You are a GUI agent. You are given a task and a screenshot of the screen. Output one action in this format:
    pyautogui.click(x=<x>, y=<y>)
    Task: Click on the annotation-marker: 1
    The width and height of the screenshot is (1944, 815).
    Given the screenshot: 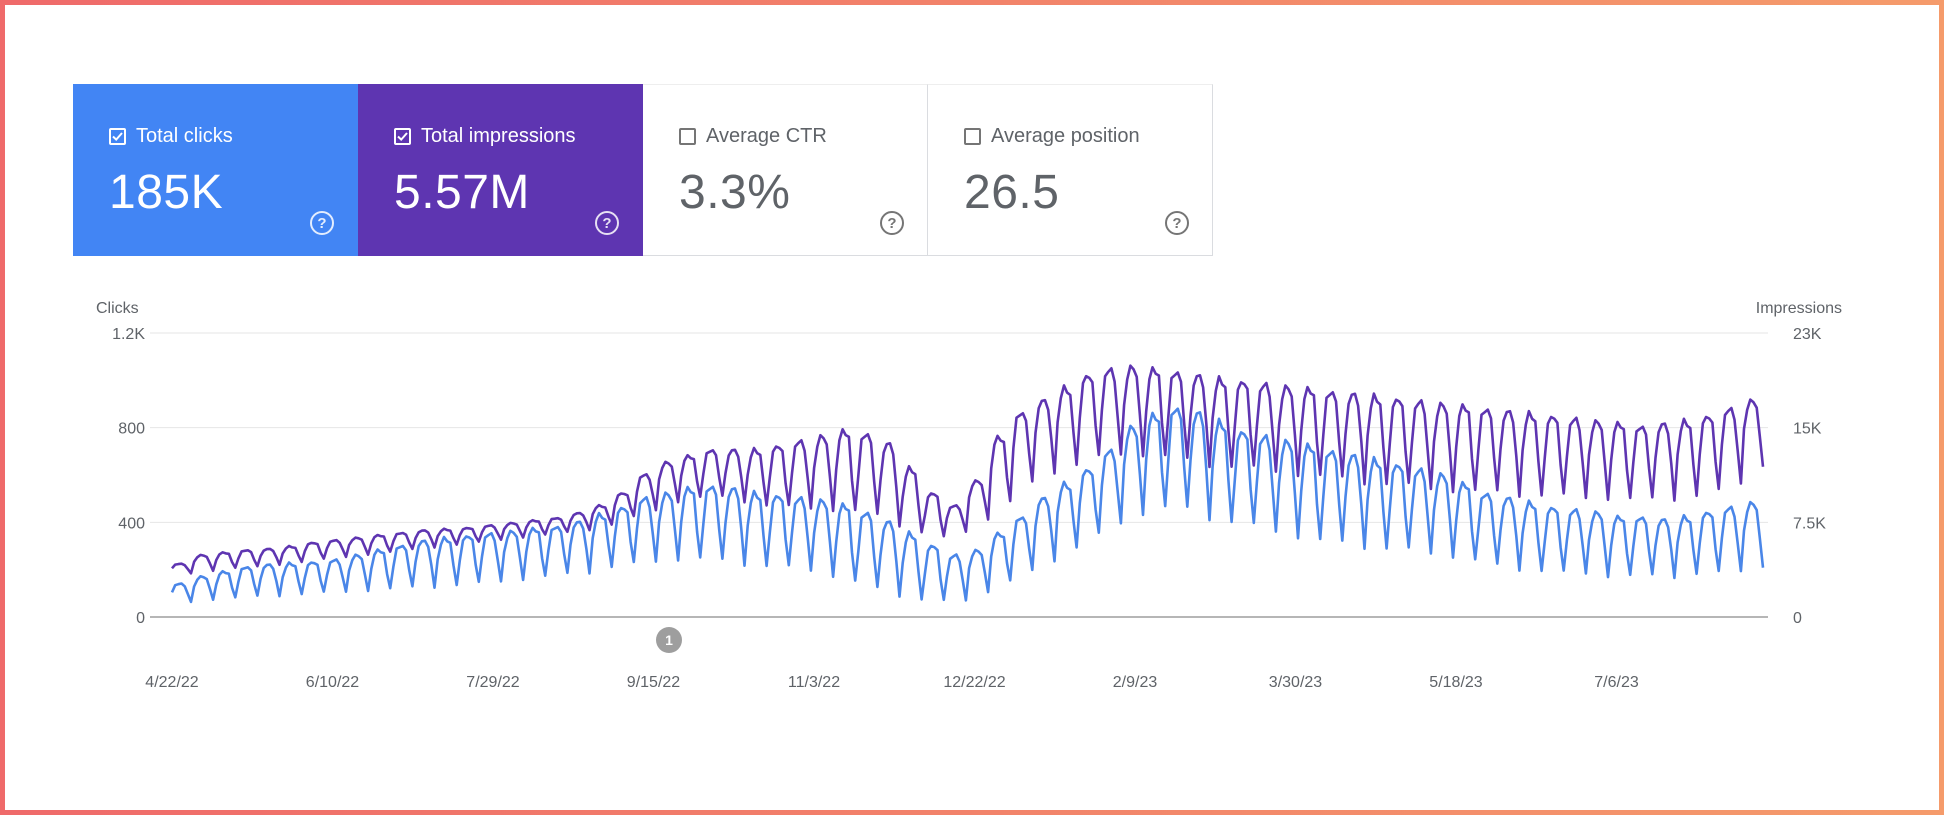 What is the action you would take?
    pyautogui.click(x=669, y=640)
    